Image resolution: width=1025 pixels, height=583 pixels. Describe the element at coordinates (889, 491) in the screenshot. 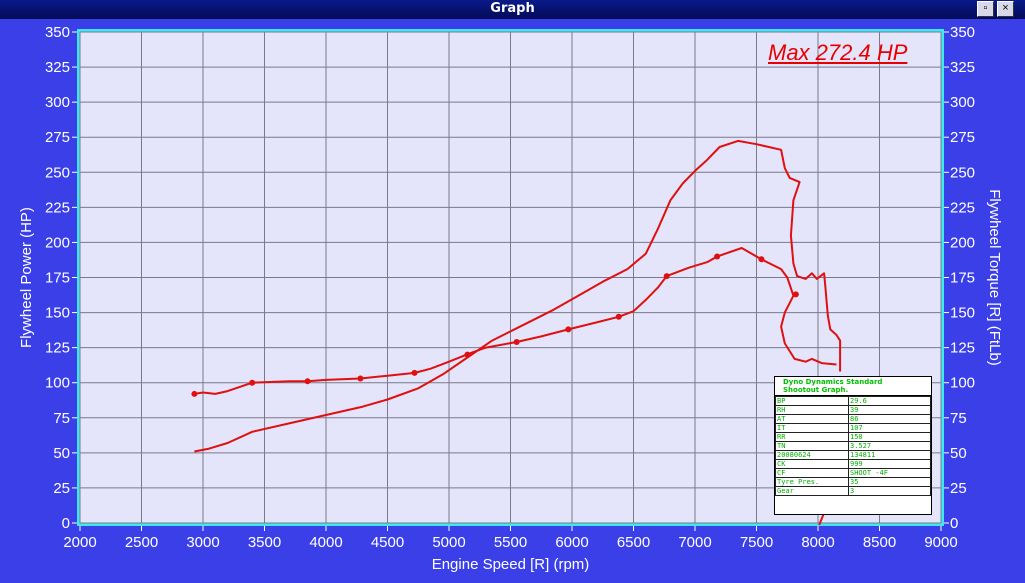

I see `info-value: 3` at that location.